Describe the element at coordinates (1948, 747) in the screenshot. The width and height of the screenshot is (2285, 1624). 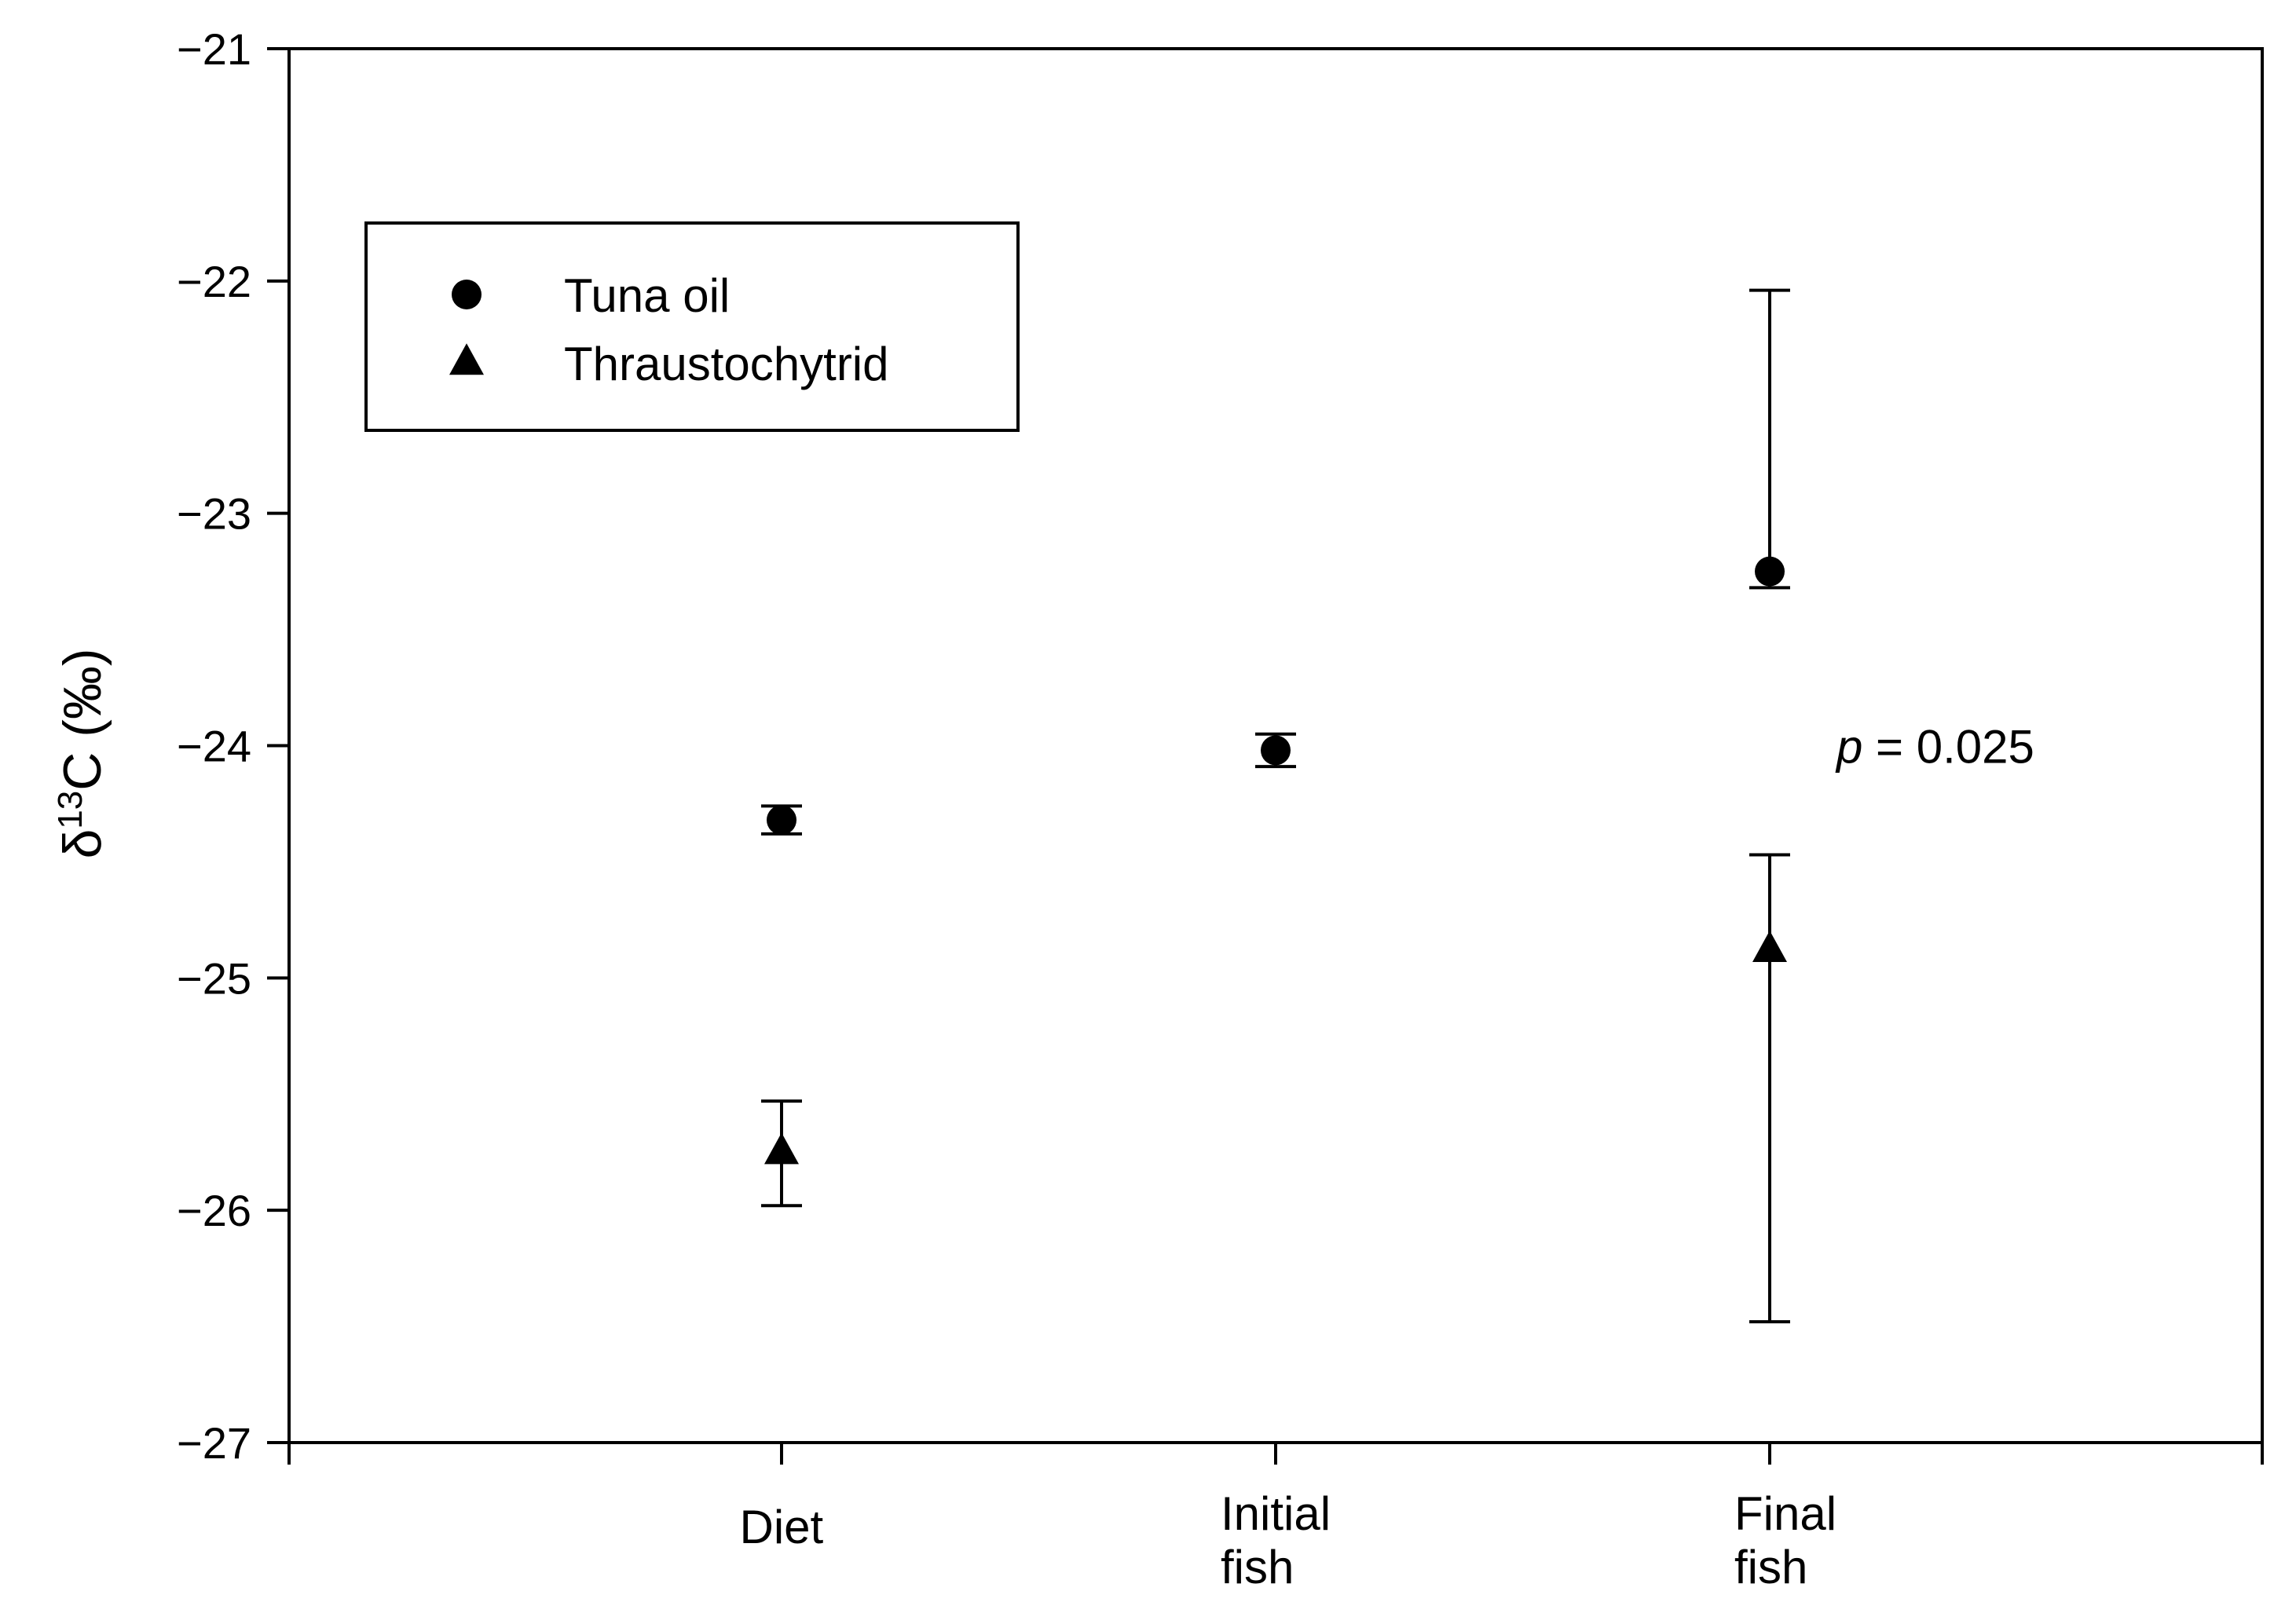
I see `p-value-text: = 0.025` at that location.